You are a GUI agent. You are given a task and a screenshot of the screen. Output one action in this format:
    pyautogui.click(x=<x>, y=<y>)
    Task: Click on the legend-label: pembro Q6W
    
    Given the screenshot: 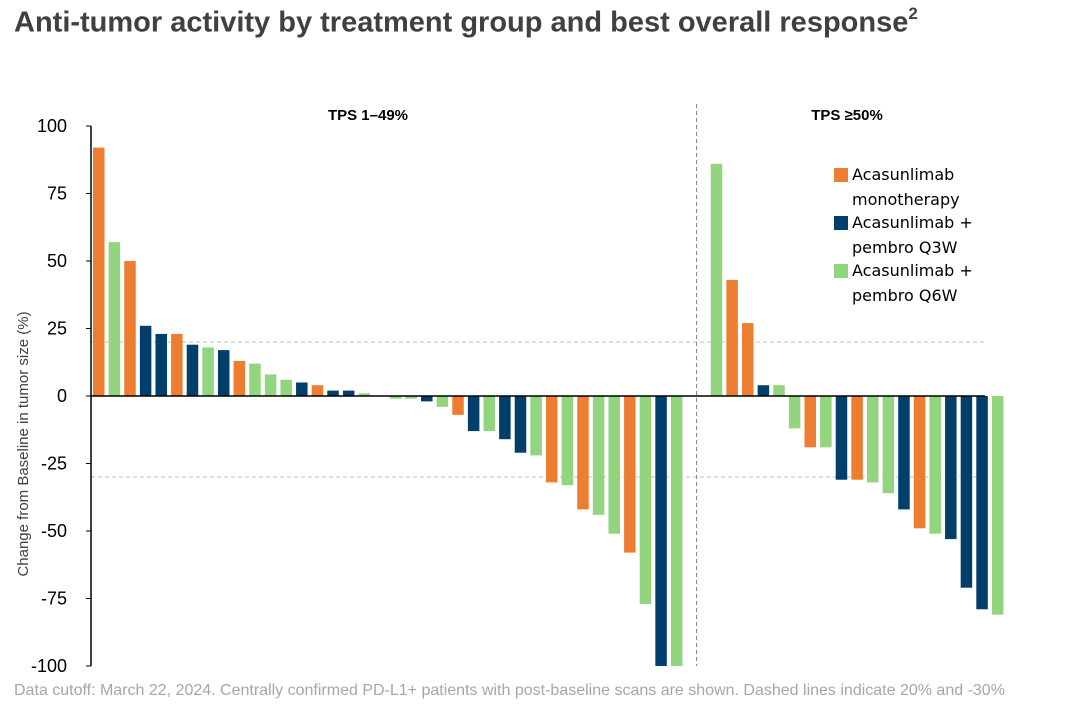 What is the action you would take?
    pyautogui.click(x=905, y=295)
    